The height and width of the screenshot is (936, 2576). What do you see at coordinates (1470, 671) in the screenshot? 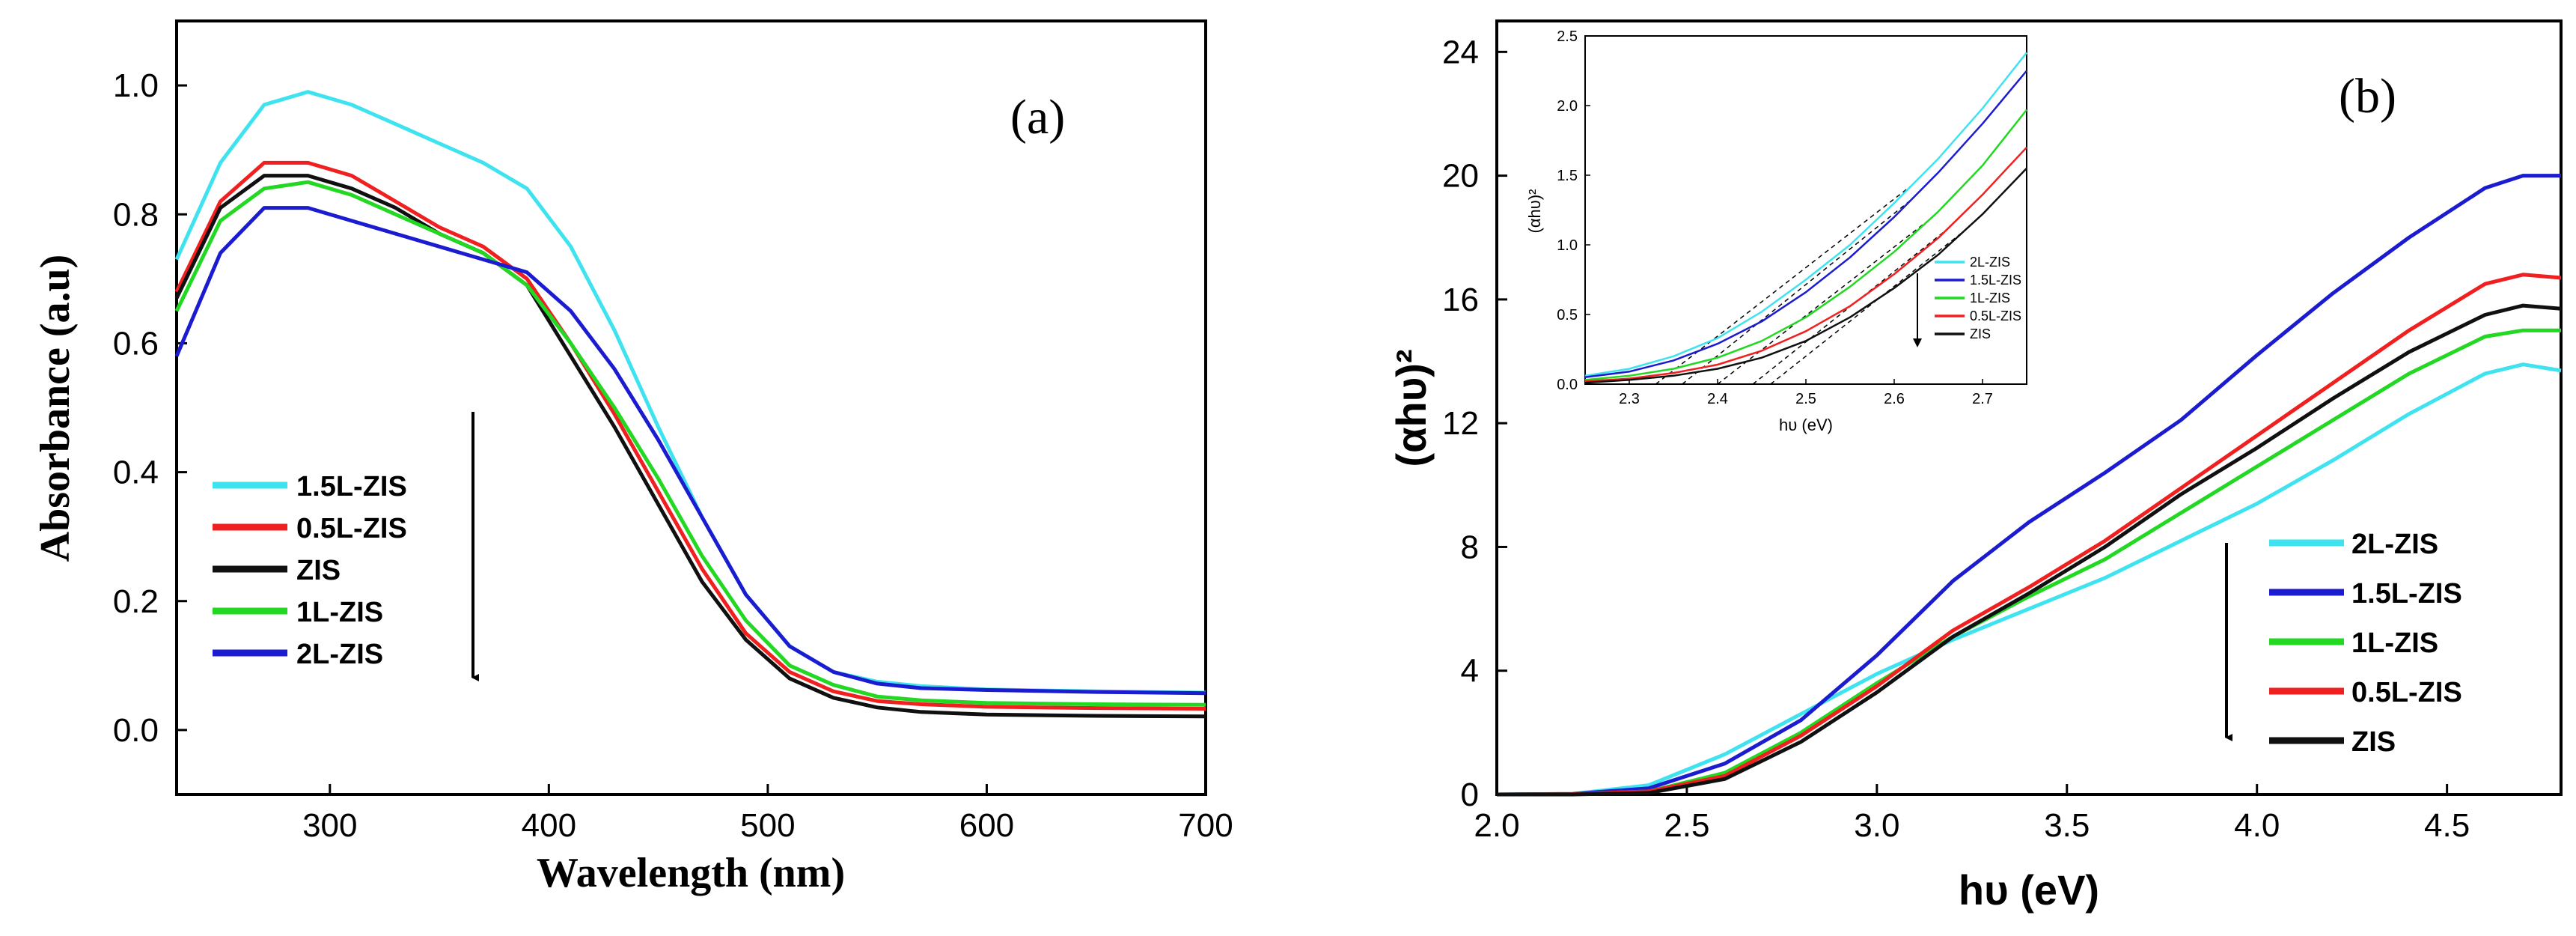
I see `panel-b-ytick-label: 4` at bounding box center [1470, 671].